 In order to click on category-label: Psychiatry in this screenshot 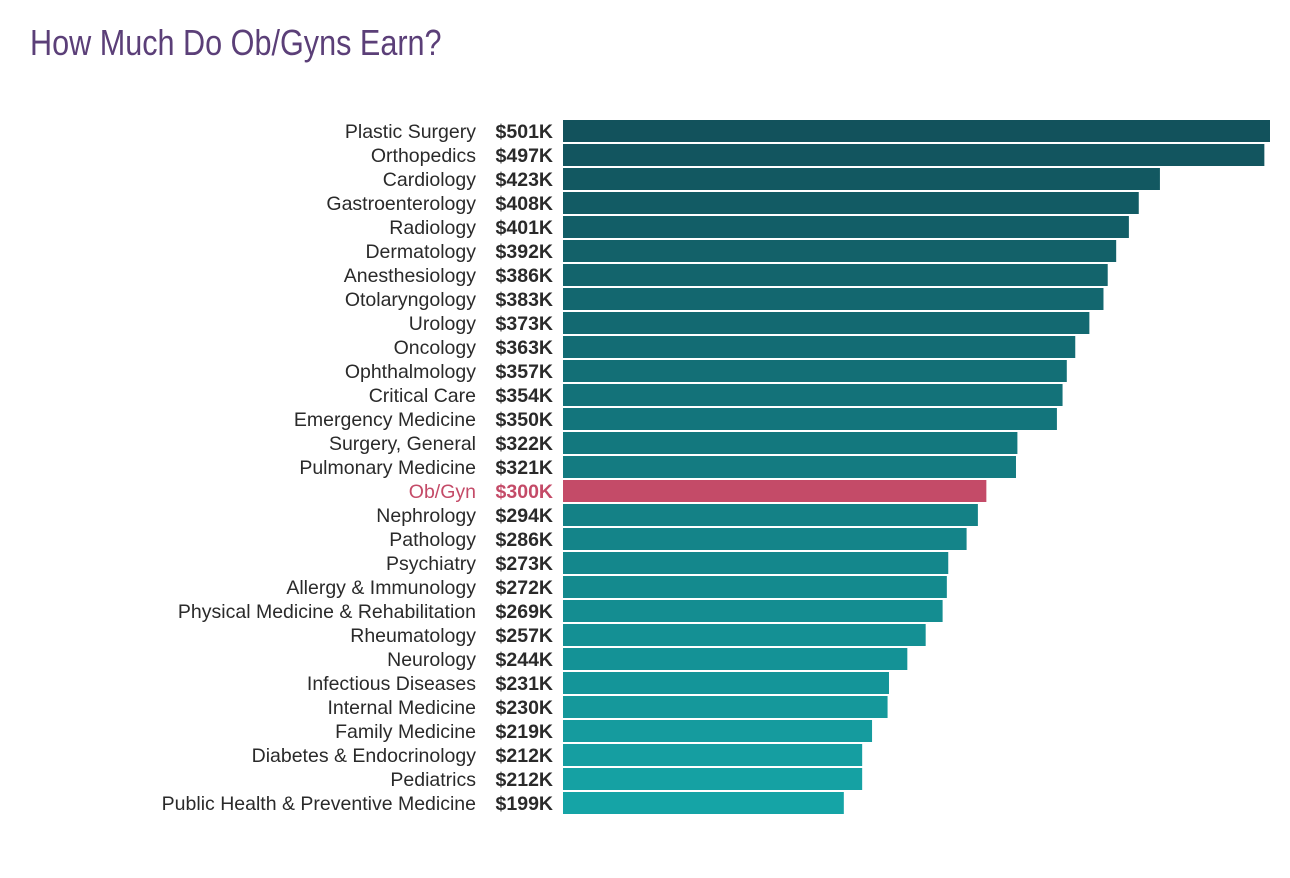, I will do `click(431, 564)`.